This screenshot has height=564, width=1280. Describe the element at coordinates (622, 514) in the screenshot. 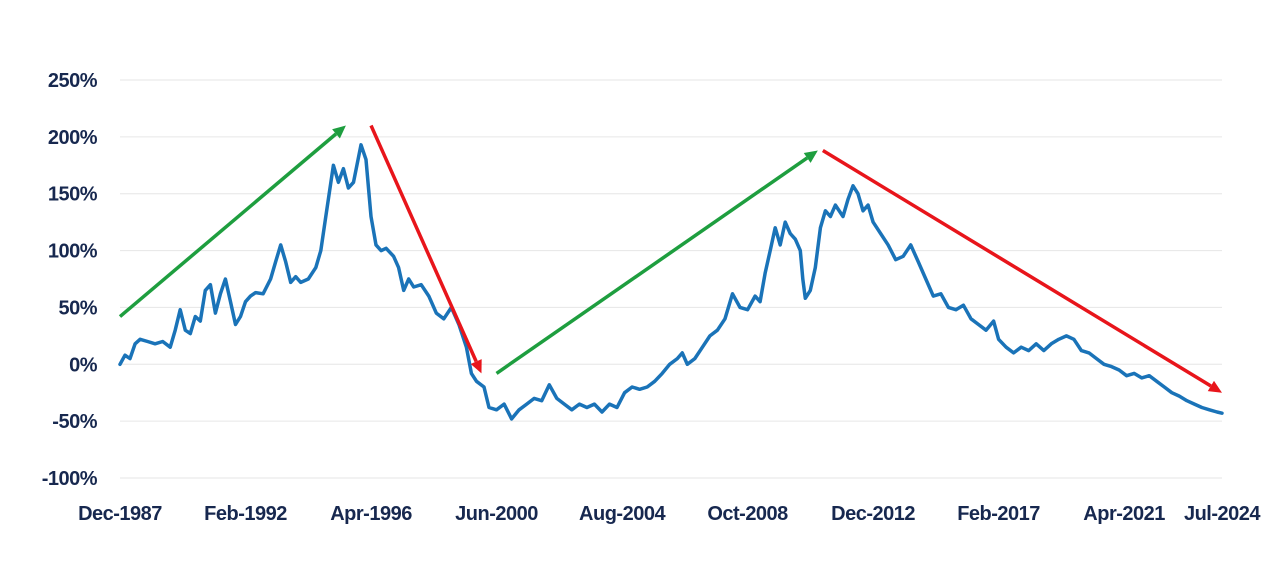

I see `x-tick-label: Aug-2004` at that location.